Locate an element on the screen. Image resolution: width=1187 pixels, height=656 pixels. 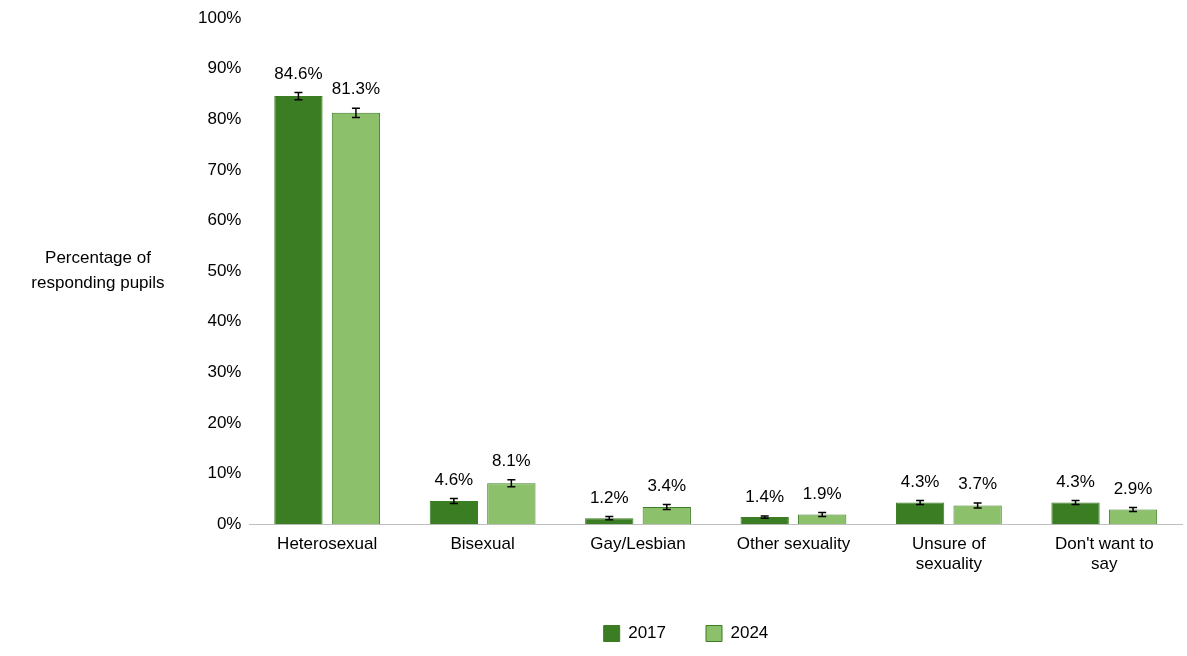
data-label: 81.3% is located at coordinates (356, 89).